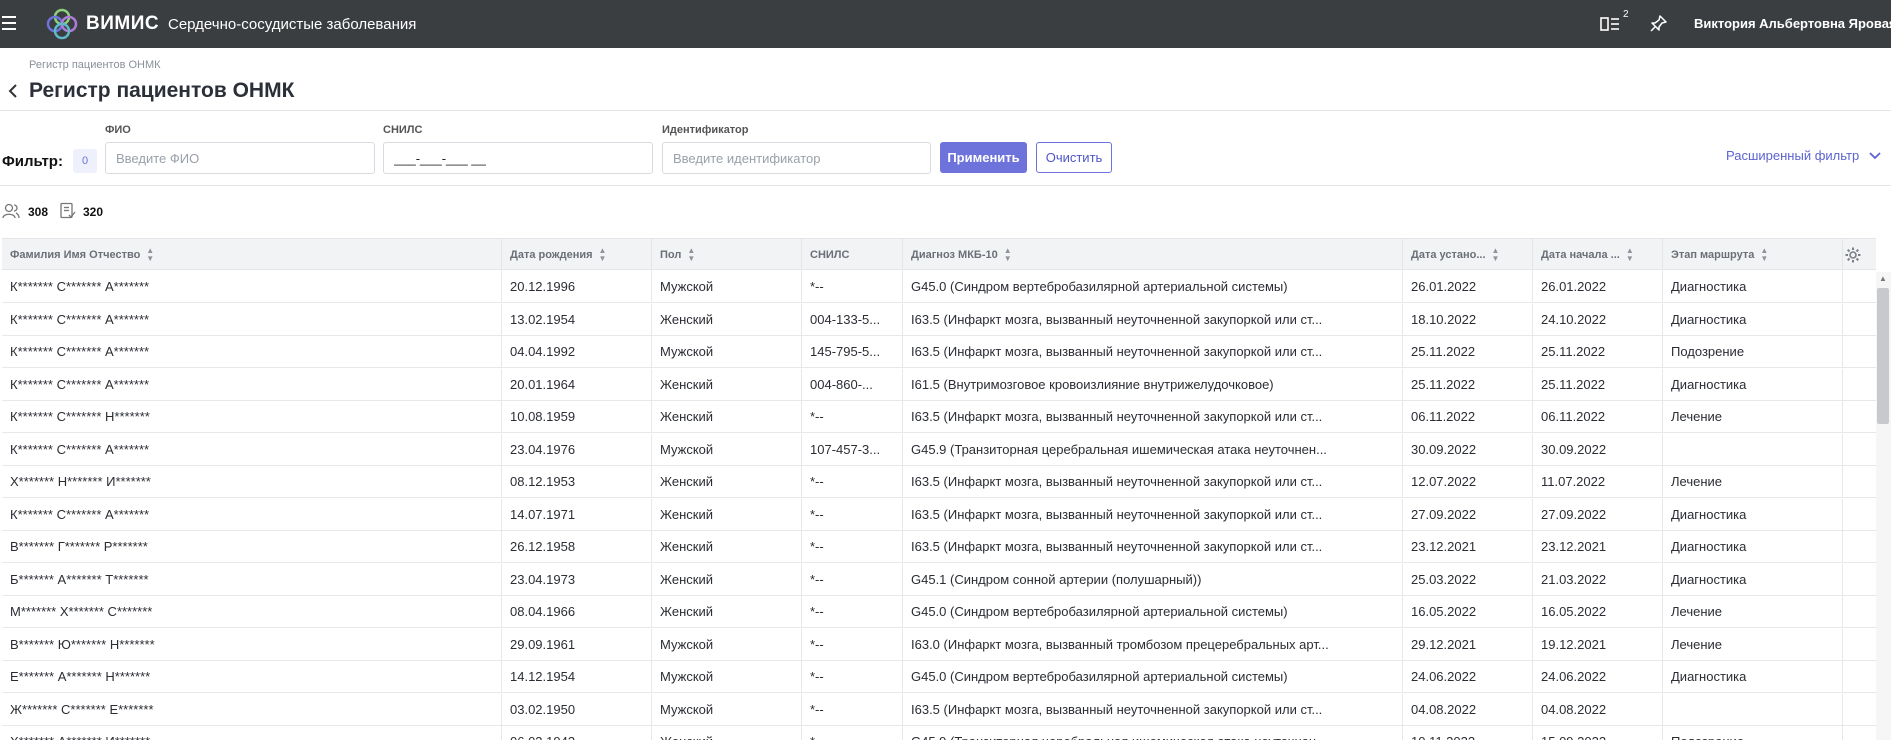  I want to click on cell-date-set: 12.07.2022, so click(1468, 482).